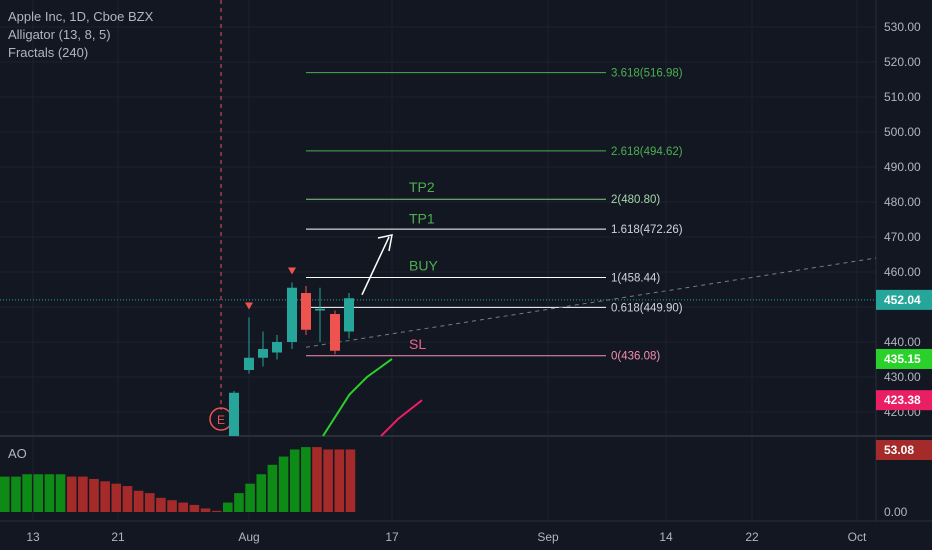 The width and height of the screenshot is (932, 550). I want to click on price-axis-tick: 530.00, so click(902, 27).